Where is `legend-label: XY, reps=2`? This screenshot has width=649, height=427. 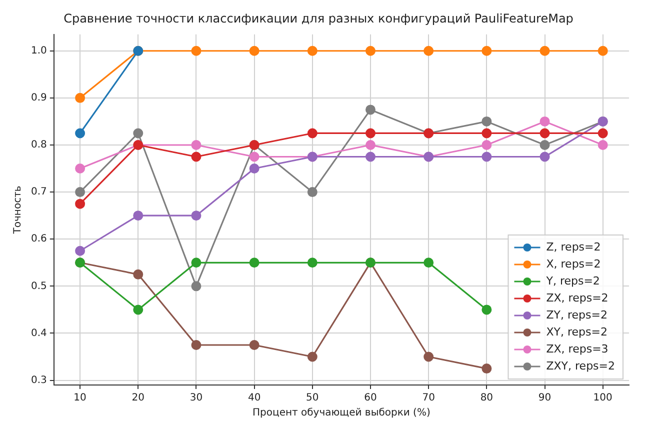
legend-label: XY, reps=2 is located at coordinates (577, 331).